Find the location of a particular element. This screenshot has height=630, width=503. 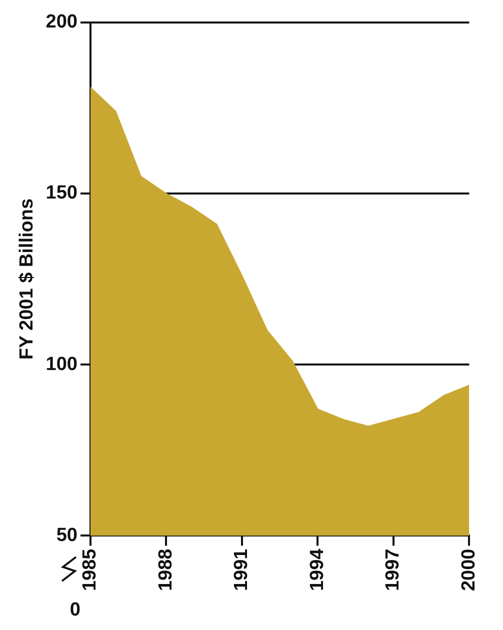

x-tick-label: 1985 is located at coordinates (90, 570).